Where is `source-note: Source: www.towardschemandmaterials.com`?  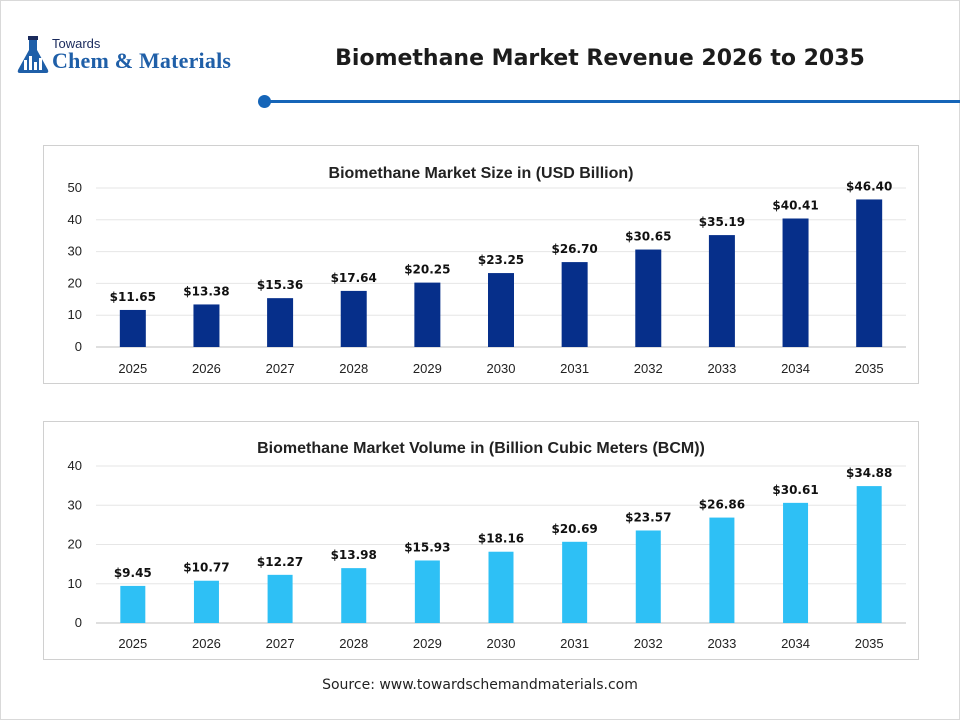
source-note: Source: www.towardschemandmaterials.com is located at coordinates (480, 685).